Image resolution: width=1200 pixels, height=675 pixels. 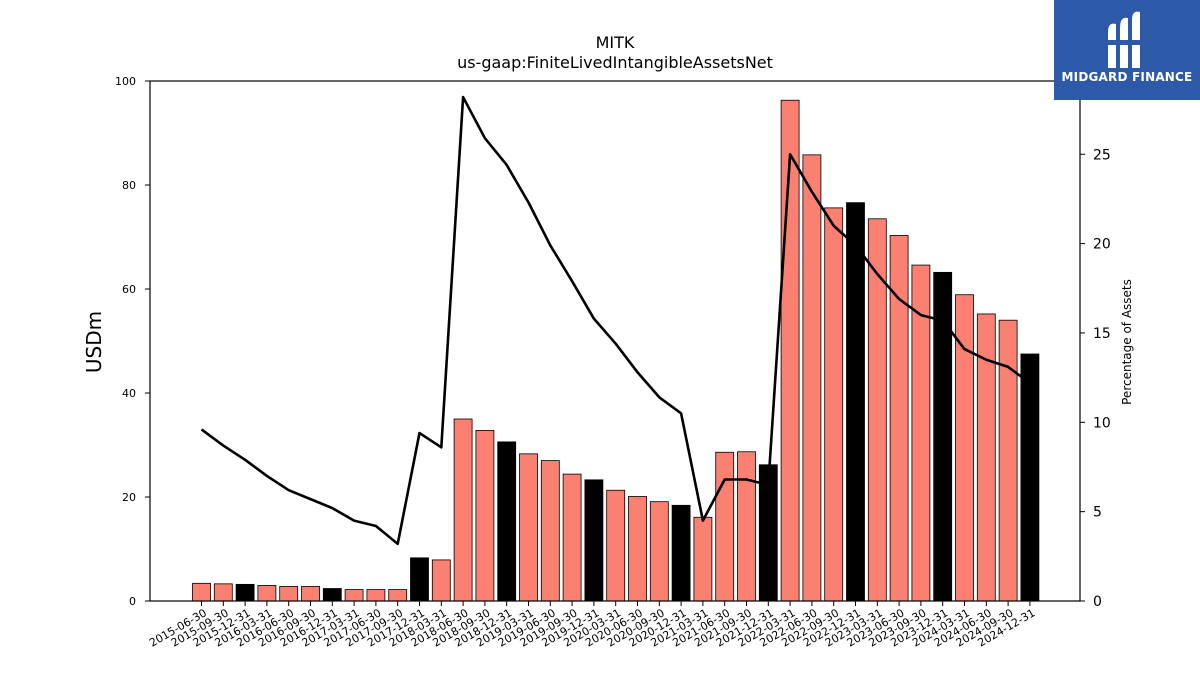 I want to click on y-axis-label: USDm, so click(x=94, y=342).